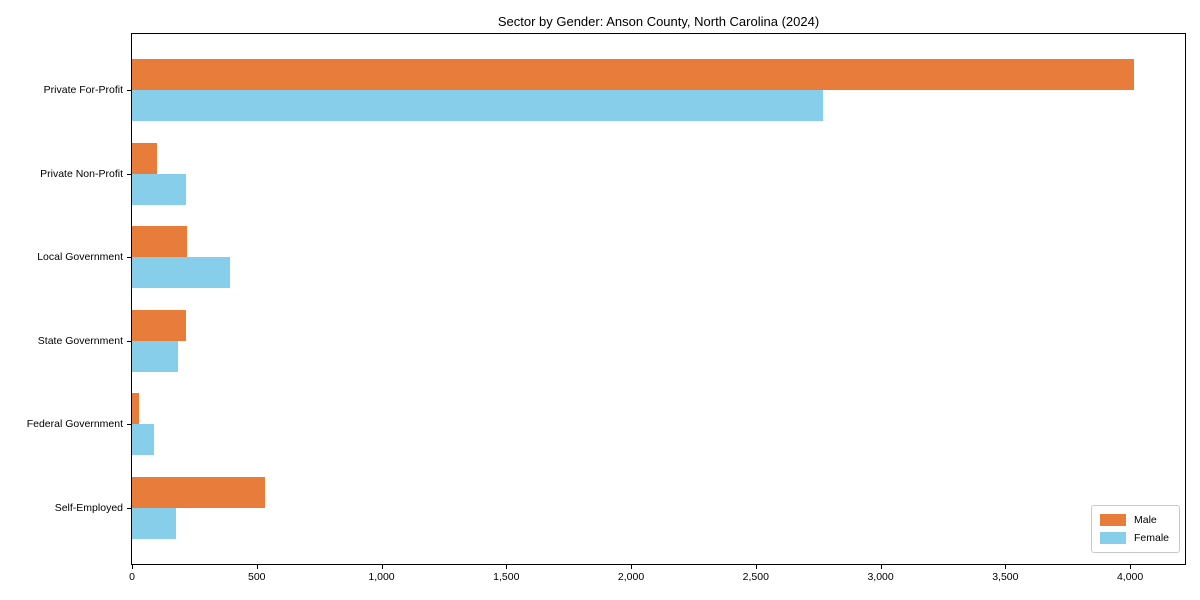  What do you see at coordinates (755, 577) in the screenshot?
I see `x-axis-tick-label-5: 2,500` at bounding box center [755, 577].